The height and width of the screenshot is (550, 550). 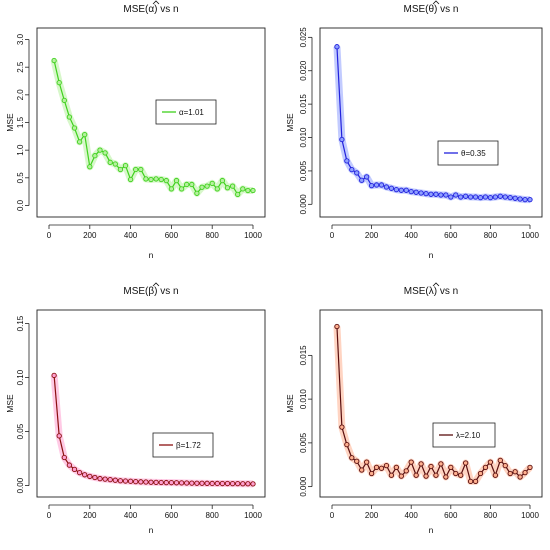 I want to click on y-tick-label: 0.000, so click(x=303, y=204).